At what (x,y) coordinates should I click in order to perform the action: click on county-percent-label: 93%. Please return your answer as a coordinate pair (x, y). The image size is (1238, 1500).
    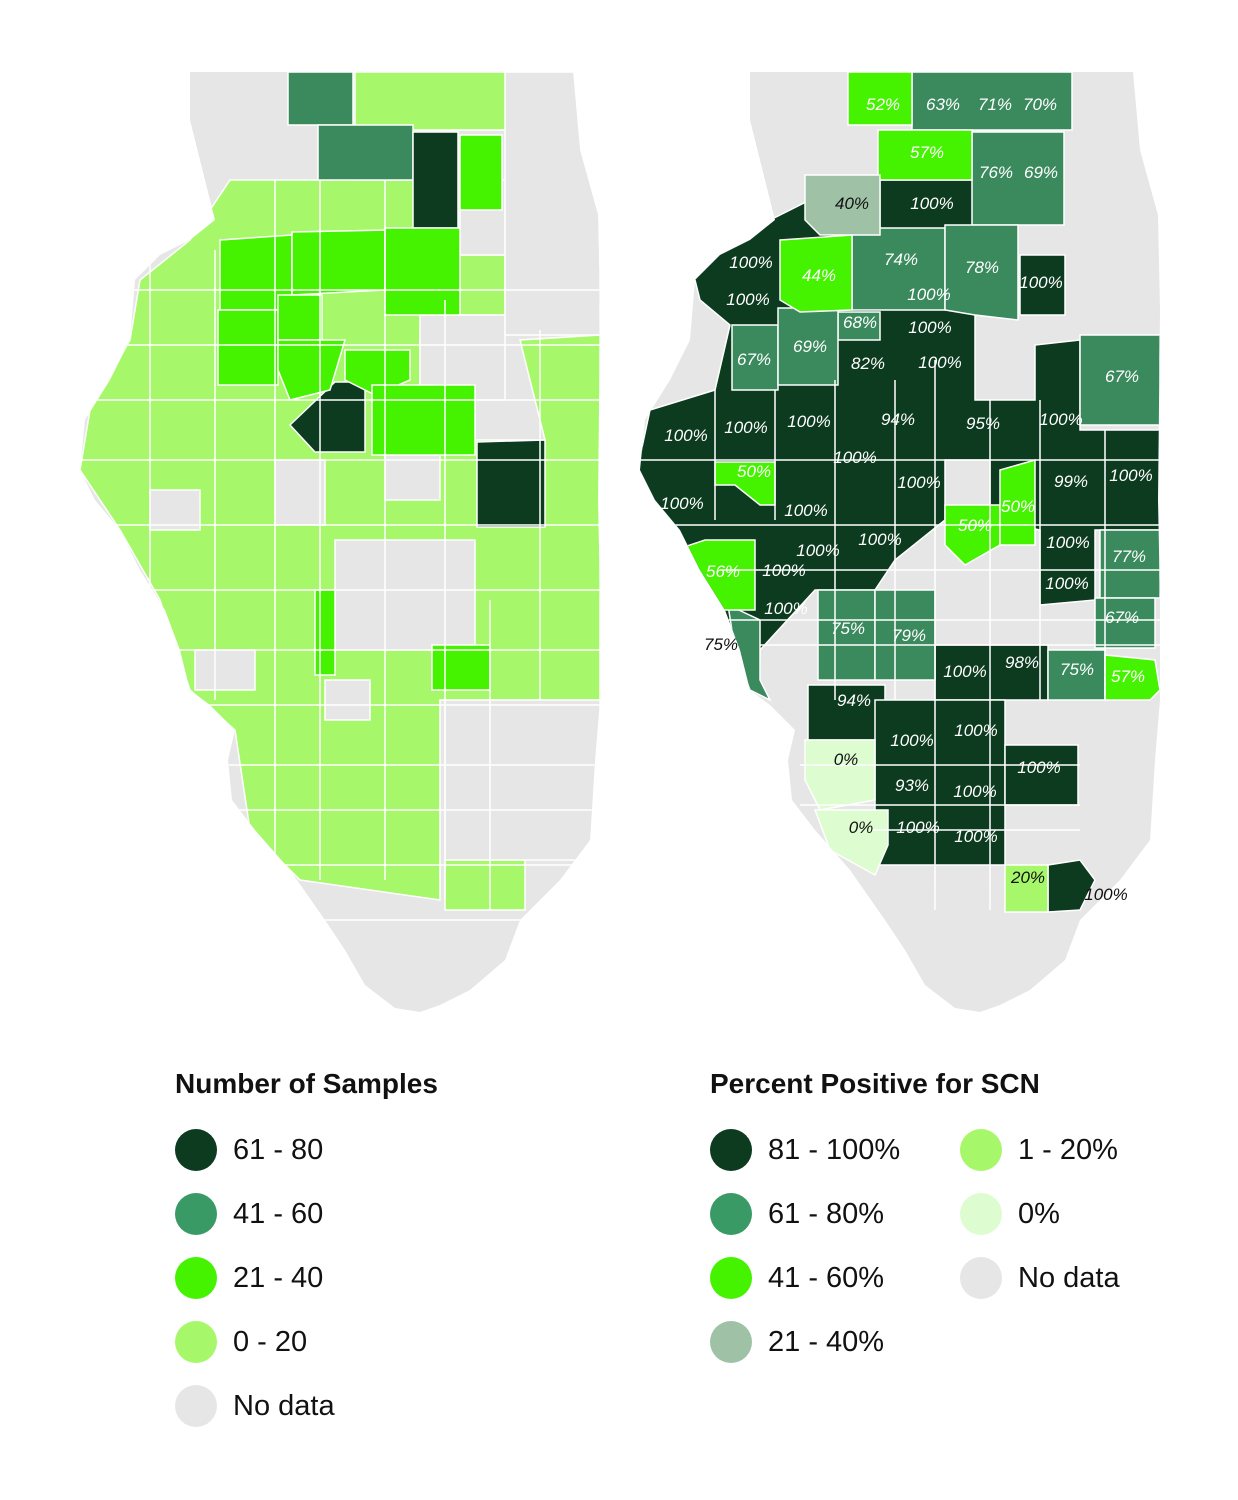
    Looking at the image, I should click on (912, 785).